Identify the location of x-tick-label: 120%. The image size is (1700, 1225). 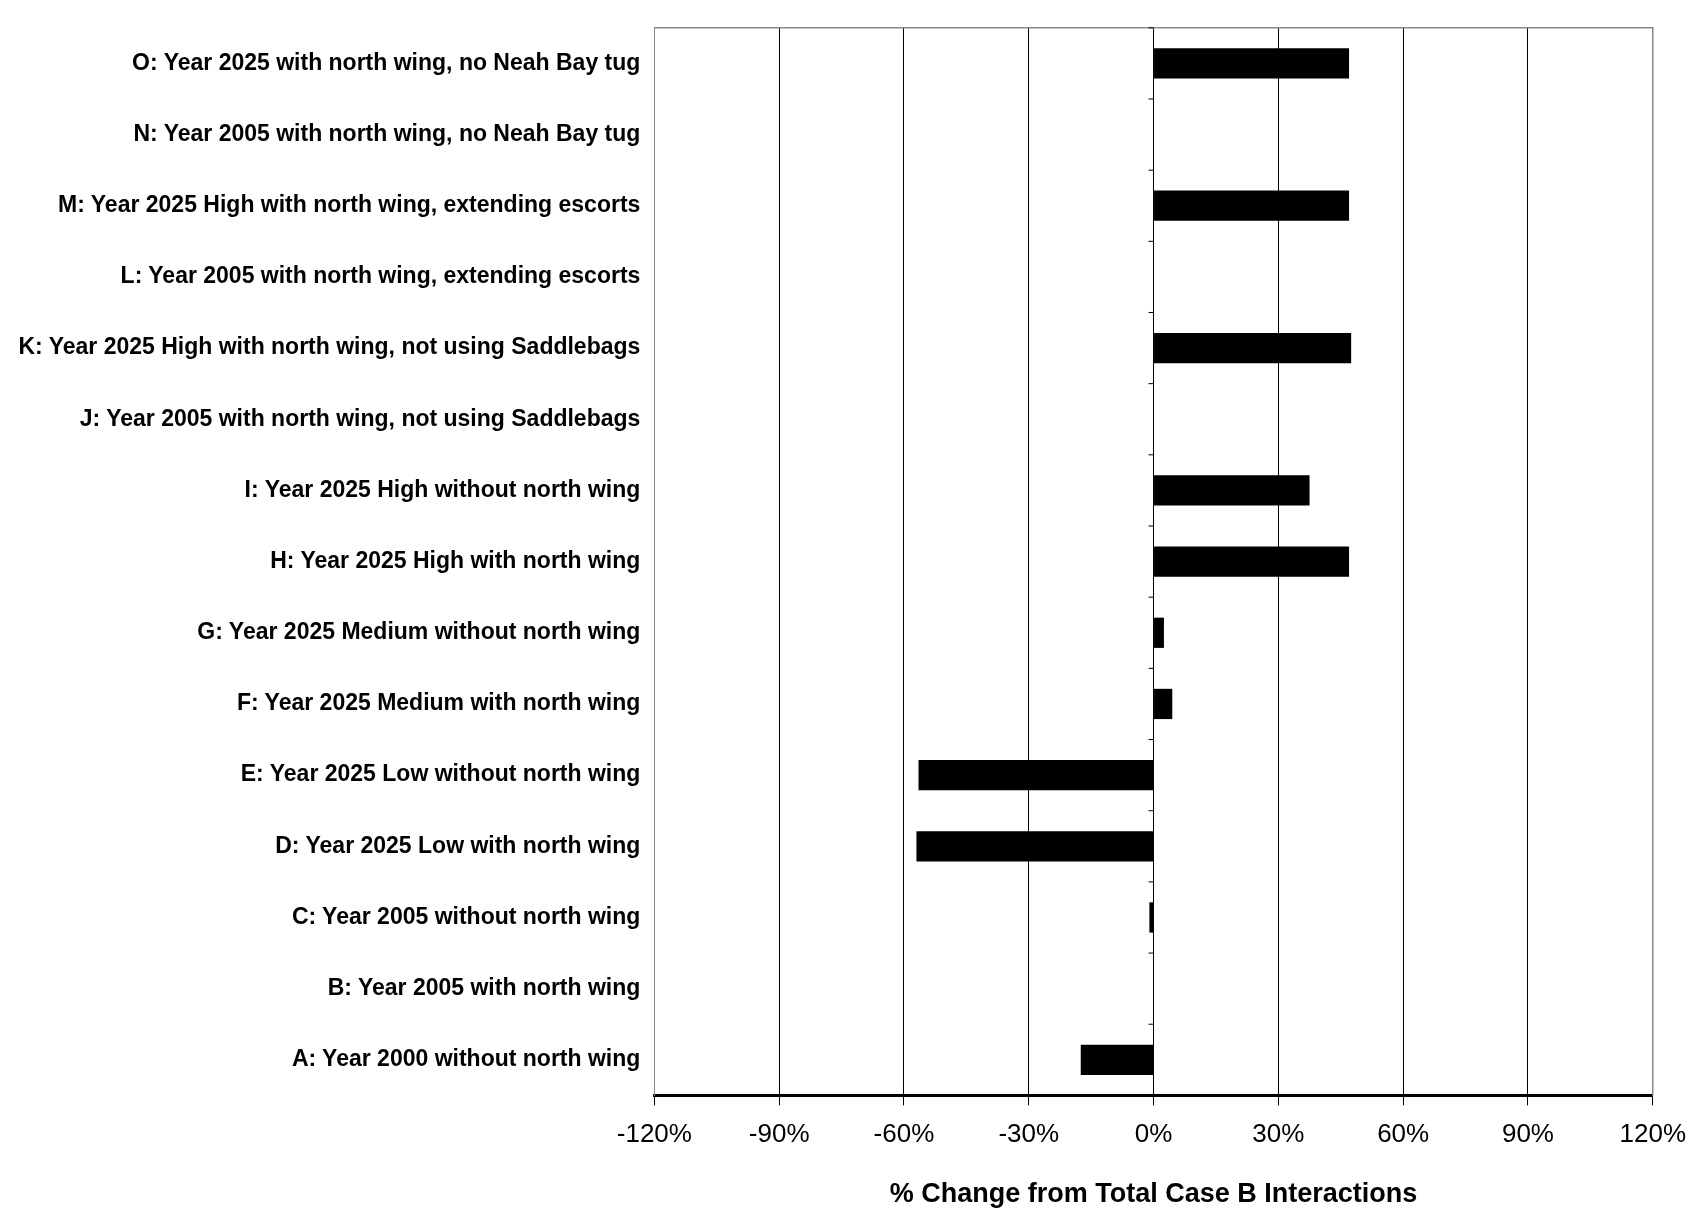
(1652, 1133).